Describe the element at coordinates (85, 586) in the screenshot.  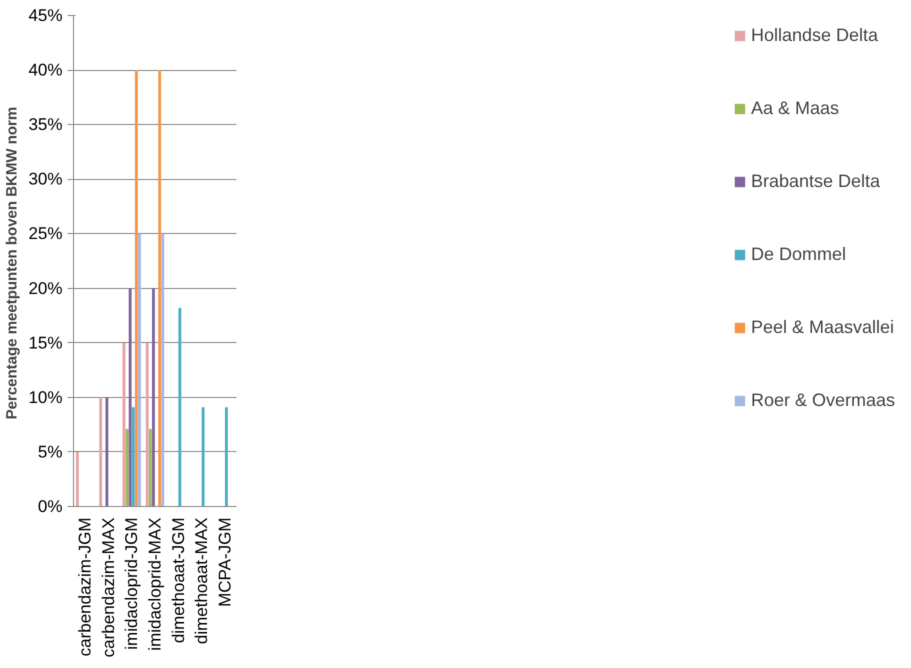
I see `x-tick-label: carbendazim-JGM` at that location.